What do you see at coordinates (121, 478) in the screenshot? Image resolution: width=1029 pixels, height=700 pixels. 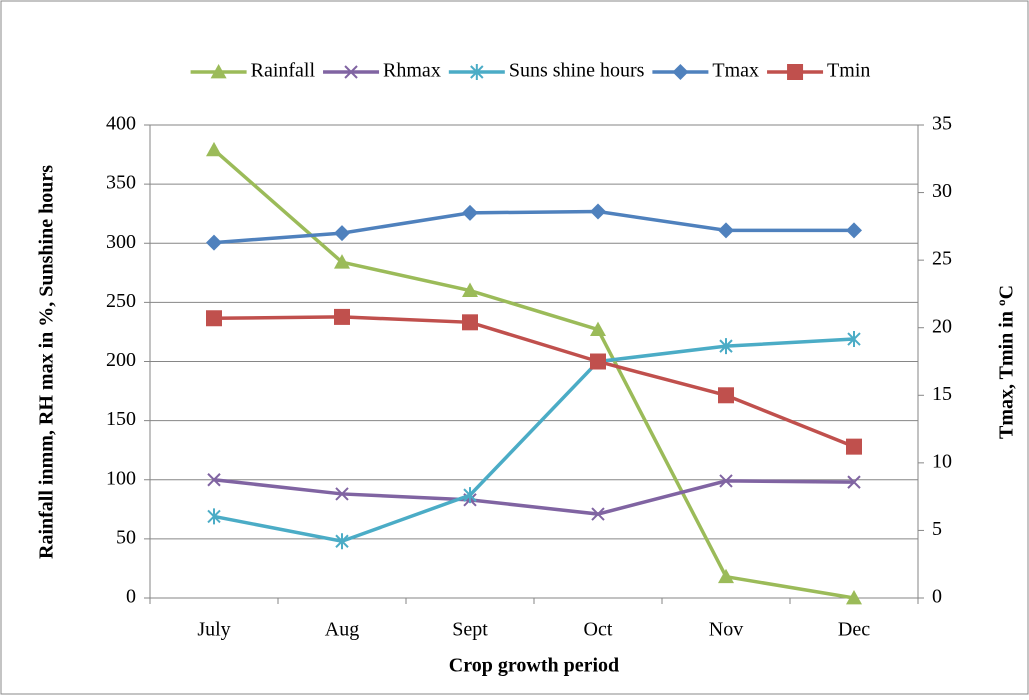 I see `y-tick-label: 100` at bounding box center [121, 478].